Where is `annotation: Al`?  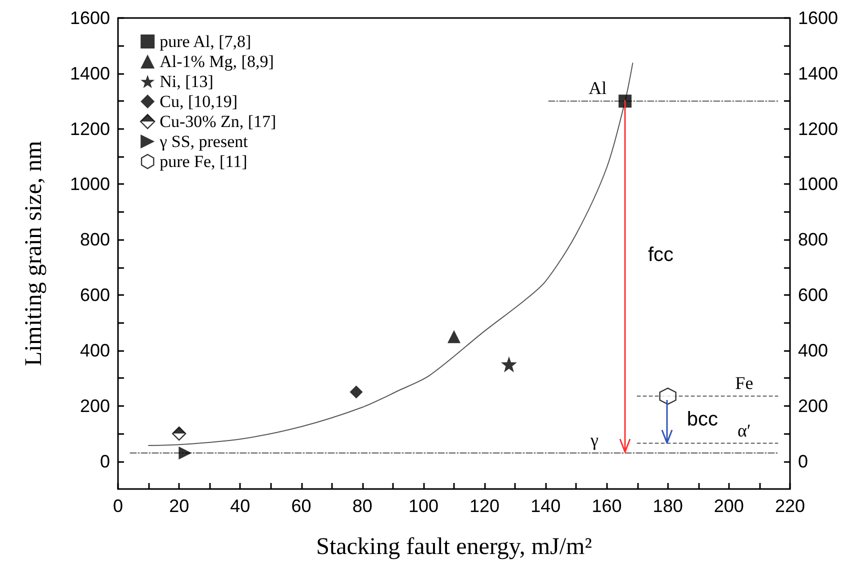 annotation: Al is located at coordinates (597, 88).